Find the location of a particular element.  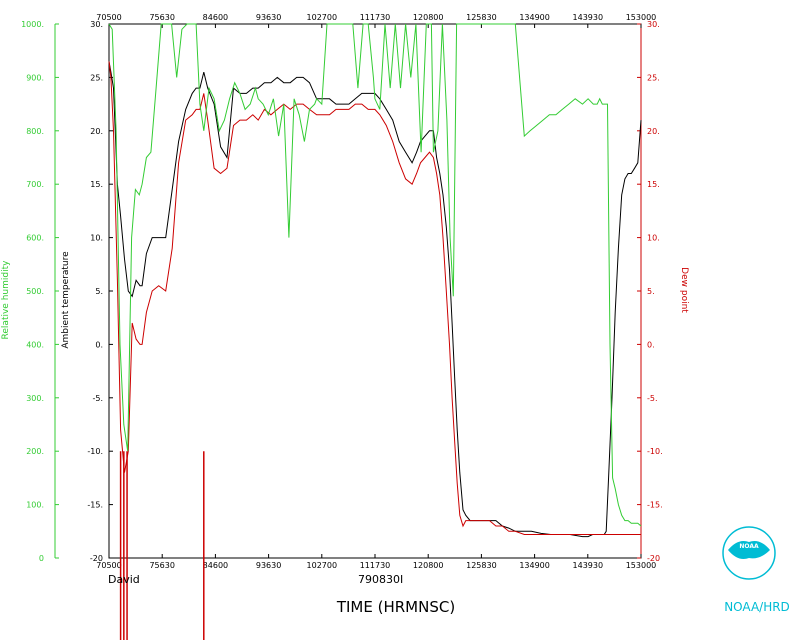

x-tick-label-bottom: 125830 is located at coordinates (481, 565).